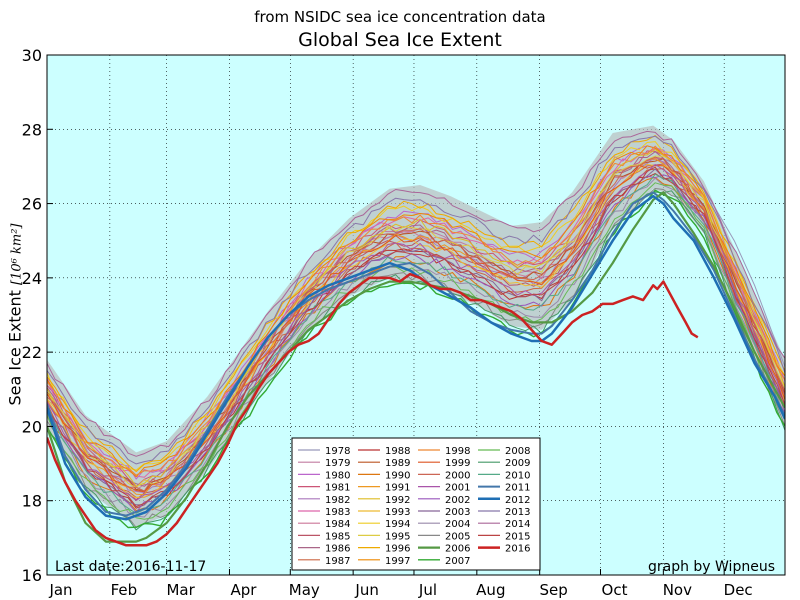 The width and height of the screenshot is (800, 600). What do you see at coordinates (337, 549) in the screenshot?
I see `legend-label: 1986` at bounding box center [337, 549].